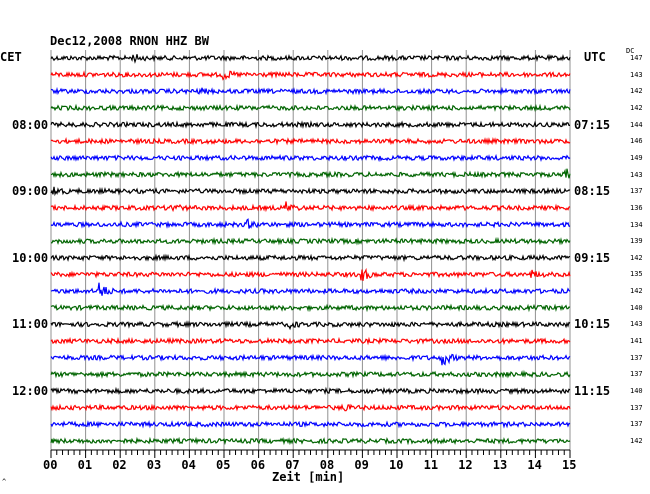 The width and height of the screenshot is (650, 494). Describe the element at coordinates (636, 224) in the screenshot. I see `dc-value: 134` at that location.